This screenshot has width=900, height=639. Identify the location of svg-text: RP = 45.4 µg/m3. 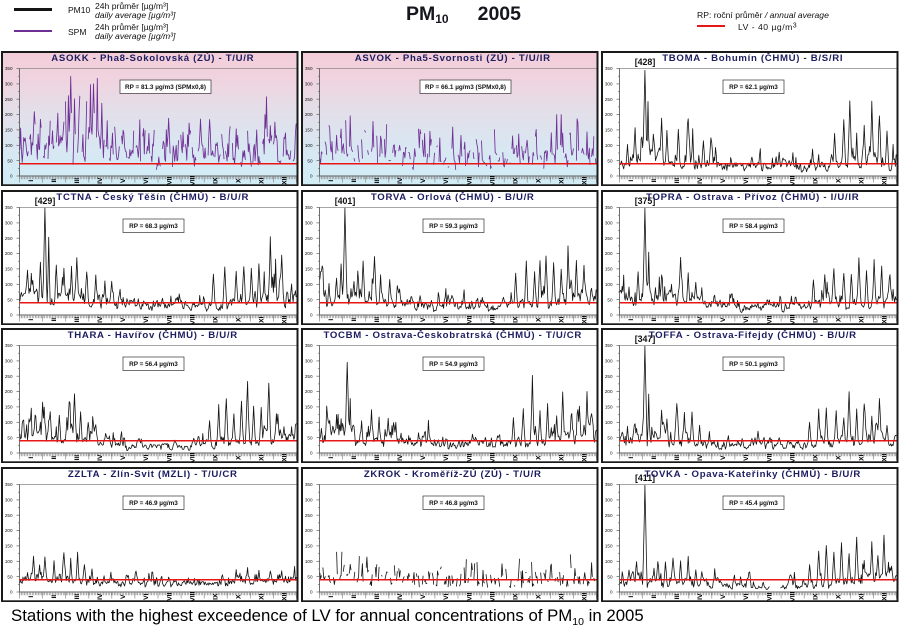
(753, 503).